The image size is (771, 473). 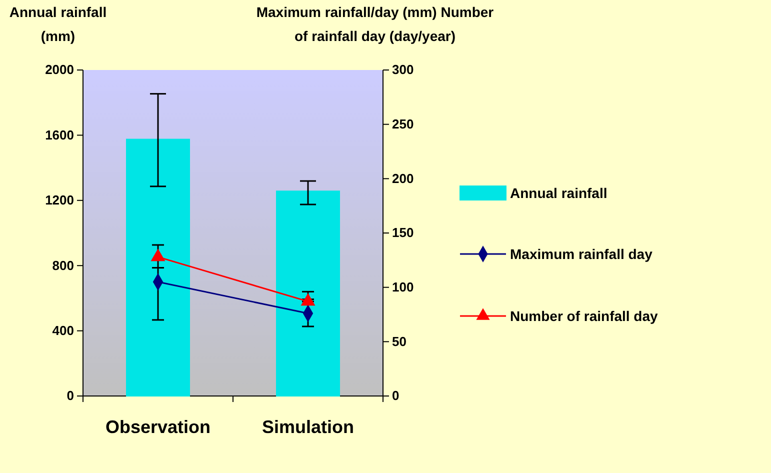 I want to click on y2-tick-label: 50, so click(x=399, y=341).